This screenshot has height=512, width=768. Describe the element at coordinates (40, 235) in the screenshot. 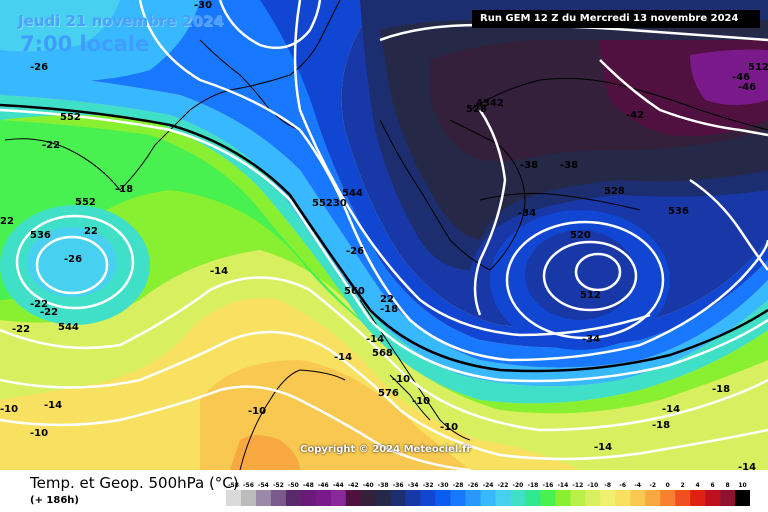

I see `contour-label-c-536-w: 536` at that location.